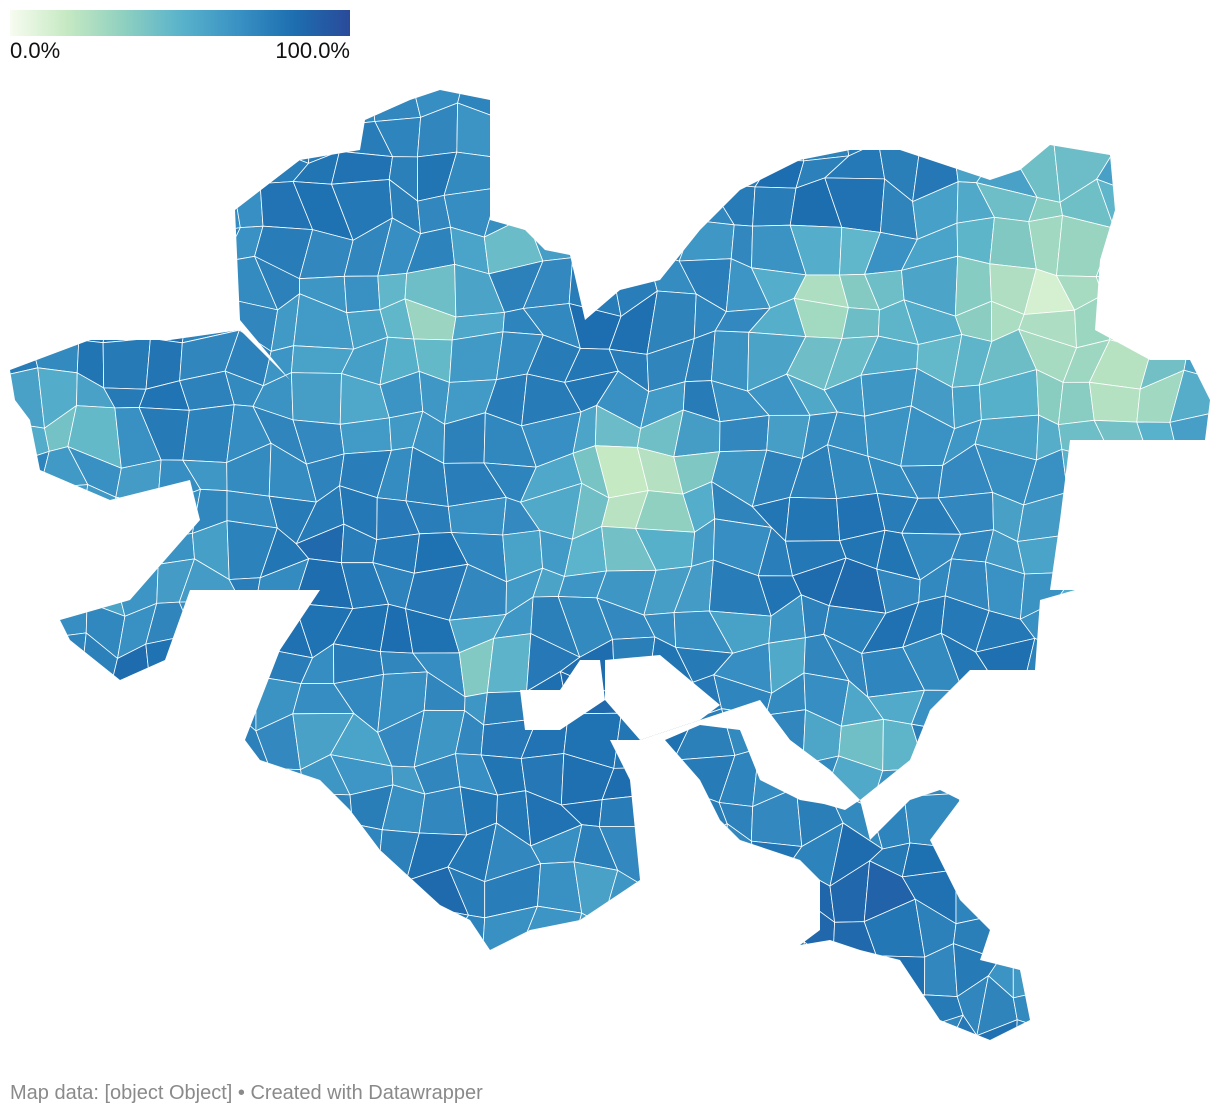  I want to click on legend-labels: 0.0% 100.0%, so click(180, 51).